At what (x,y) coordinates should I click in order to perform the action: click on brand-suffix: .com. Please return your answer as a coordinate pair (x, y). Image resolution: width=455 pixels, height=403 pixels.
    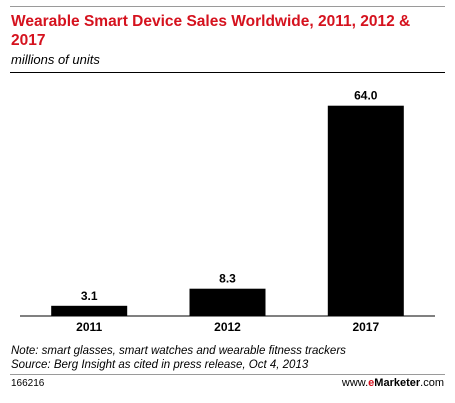
    Looking at the image, I should click on (432, 383).